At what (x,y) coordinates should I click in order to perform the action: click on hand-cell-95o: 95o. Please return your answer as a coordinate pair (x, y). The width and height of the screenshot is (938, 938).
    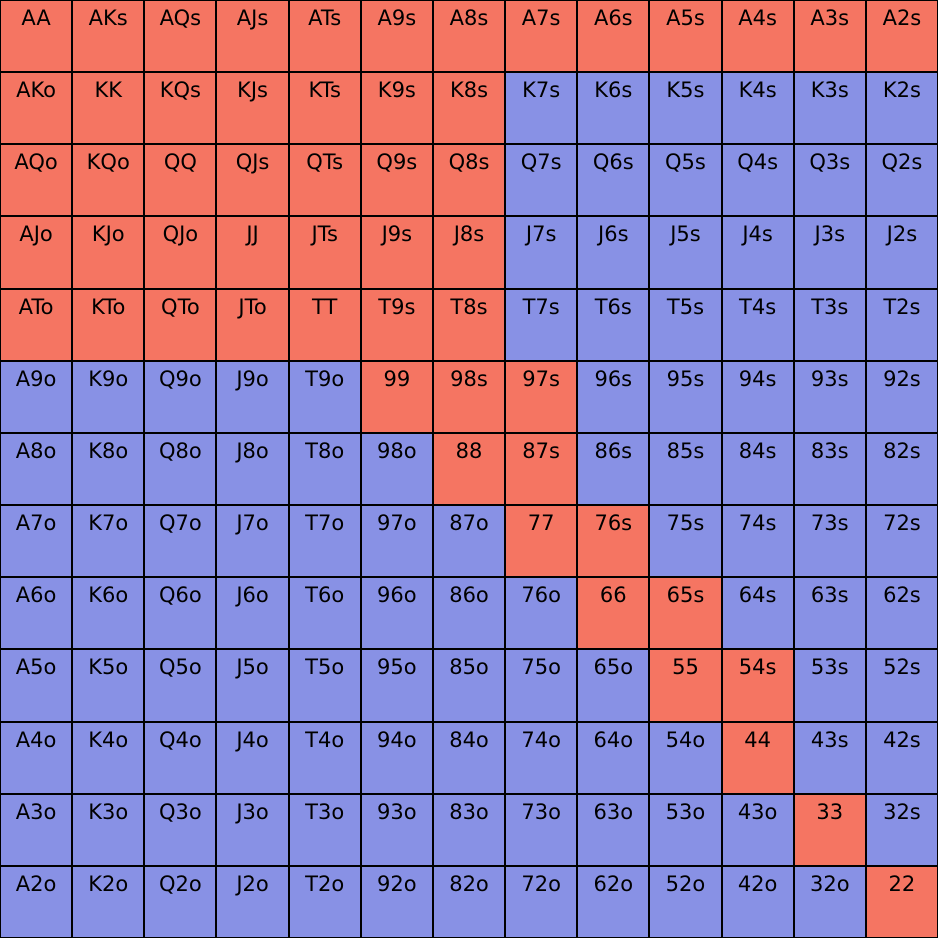
    Looking at the image, I should click on (396, 685).